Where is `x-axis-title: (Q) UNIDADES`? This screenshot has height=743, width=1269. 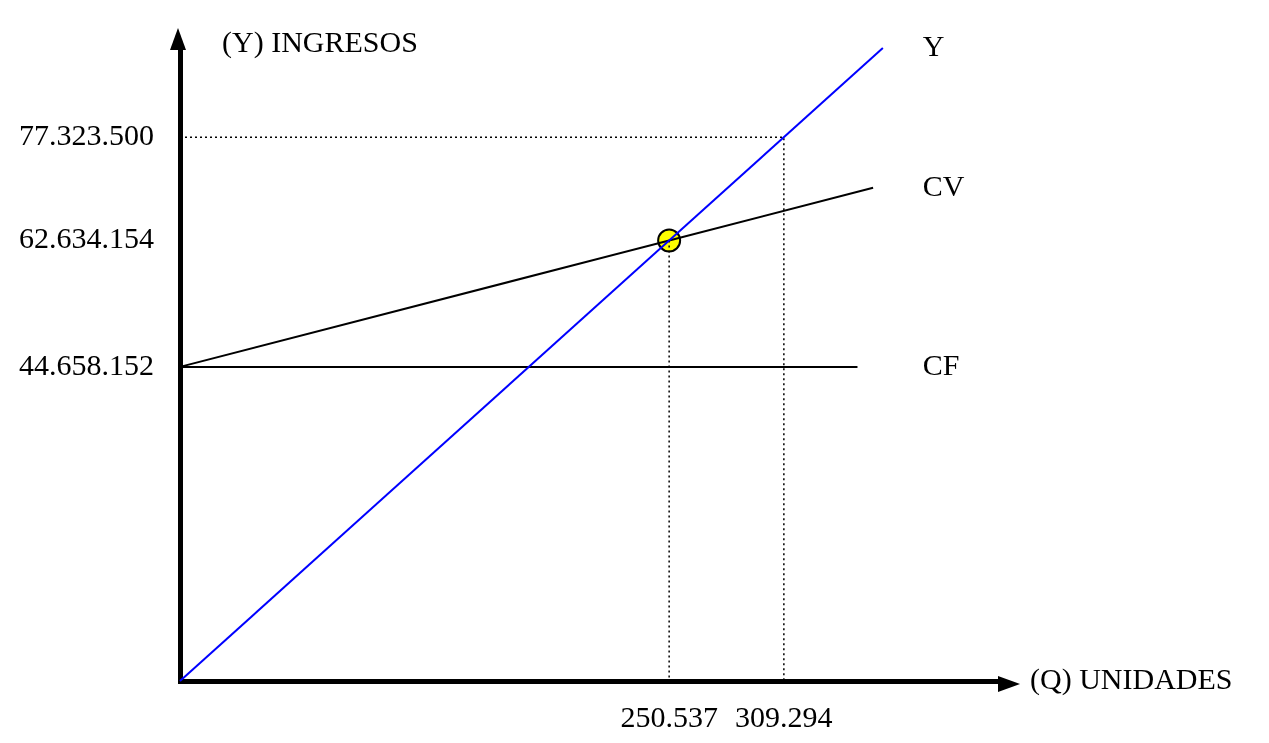
x-axis-title: (Q) UNIDADES is located at coordinates (1131, 678).